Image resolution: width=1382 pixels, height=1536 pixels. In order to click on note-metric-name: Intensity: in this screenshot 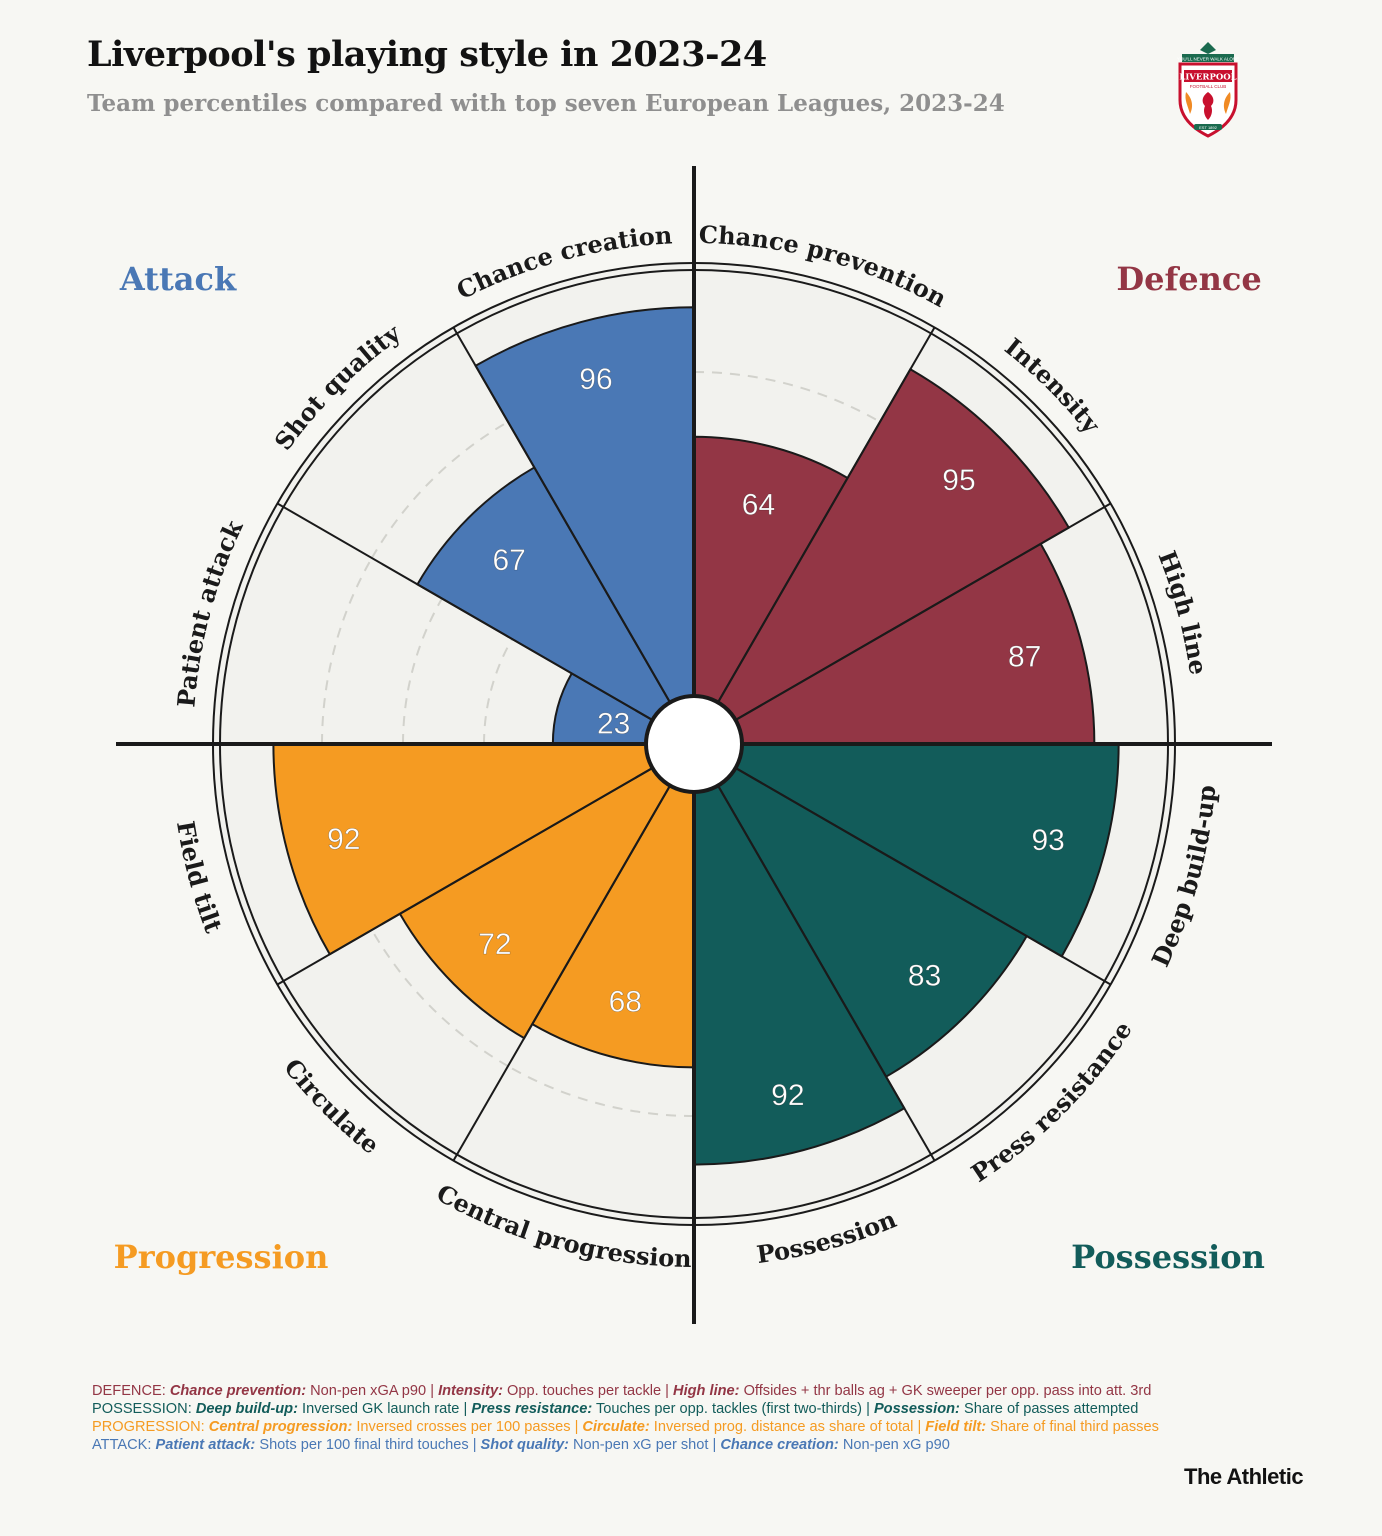, I will do `click(470, 1391)`.